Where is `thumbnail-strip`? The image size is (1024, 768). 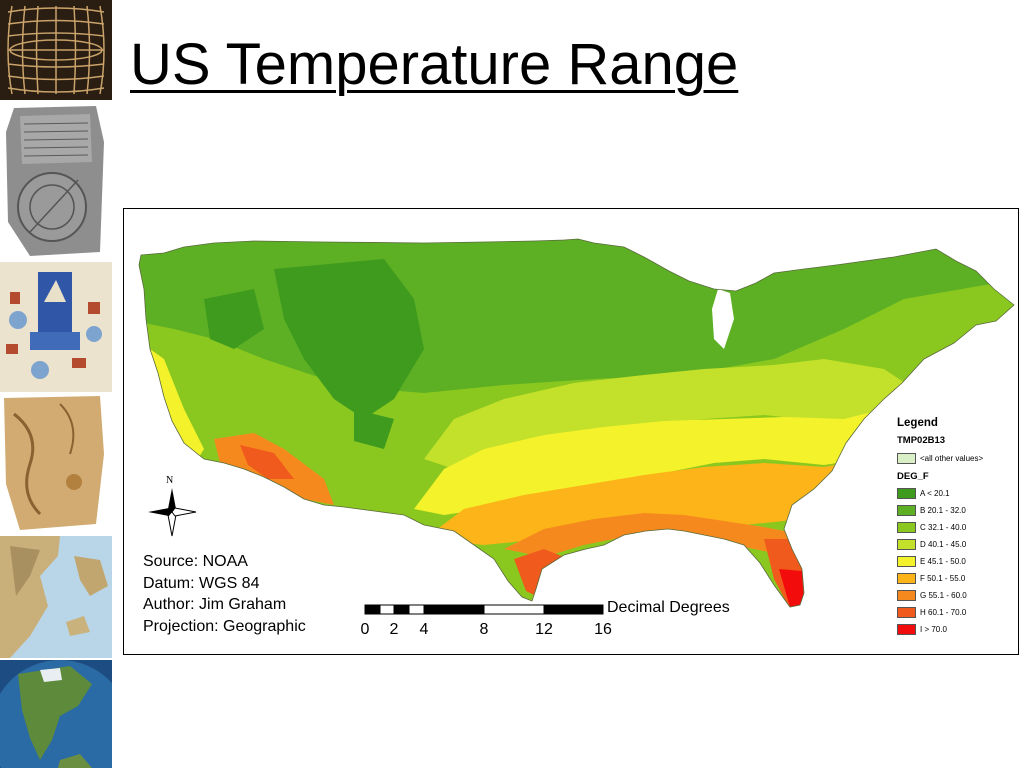
thumbnail-strip is located at coordinates (56, 384).